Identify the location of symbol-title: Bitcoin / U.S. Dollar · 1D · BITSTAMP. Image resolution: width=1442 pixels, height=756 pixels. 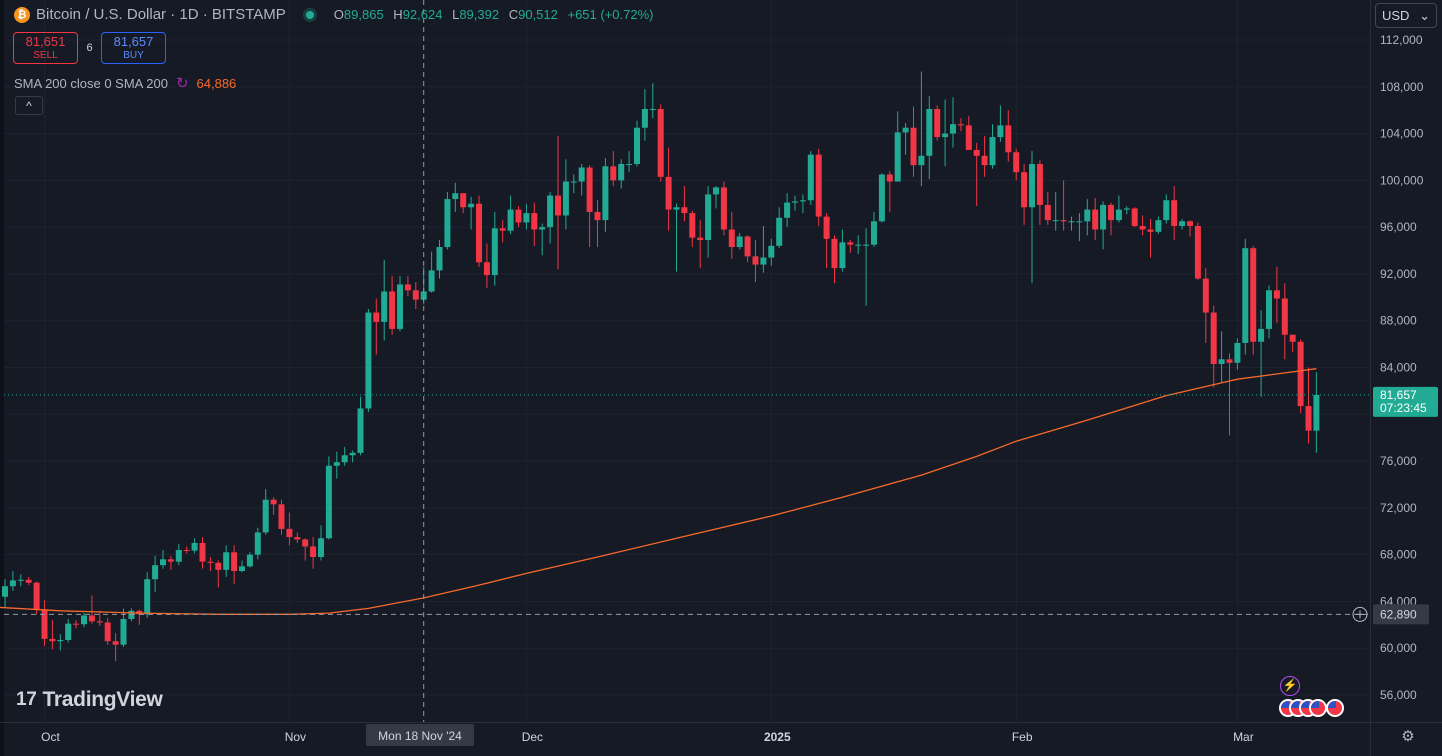
(161, 14).